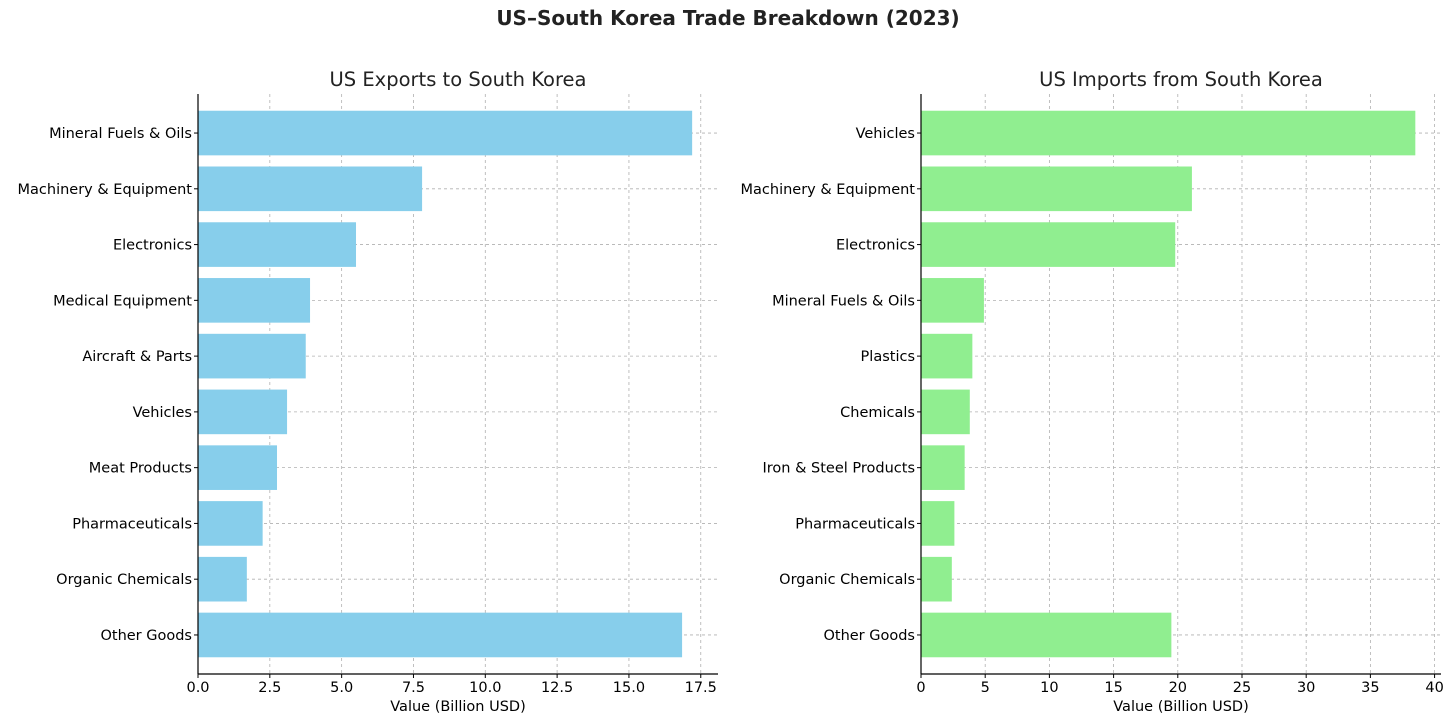  What do you see at coordinates (1049, 688) in the screenshot?
I see `imports-xtick-label: 10` at bounding box center [1049, 688].